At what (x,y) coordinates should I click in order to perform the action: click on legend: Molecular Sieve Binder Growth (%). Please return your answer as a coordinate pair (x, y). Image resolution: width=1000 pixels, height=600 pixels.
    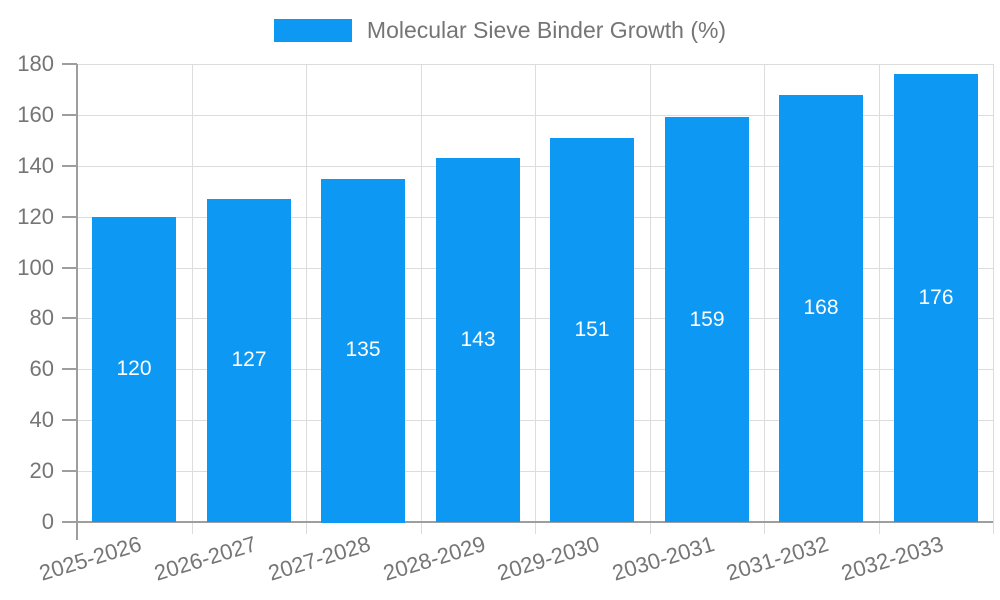
    Looking at the image, I should click on (500, 30).